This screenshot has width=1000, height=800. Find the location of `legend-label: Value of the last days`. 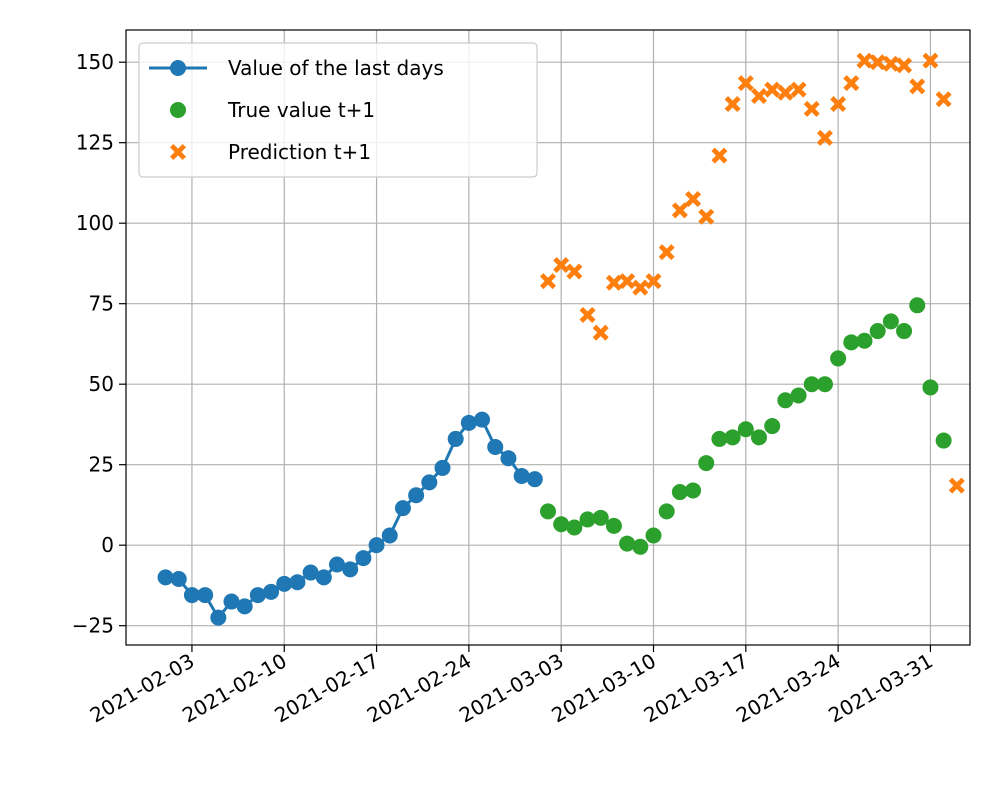

legend-label: Value of the last days is located at coordinates (336, 68).